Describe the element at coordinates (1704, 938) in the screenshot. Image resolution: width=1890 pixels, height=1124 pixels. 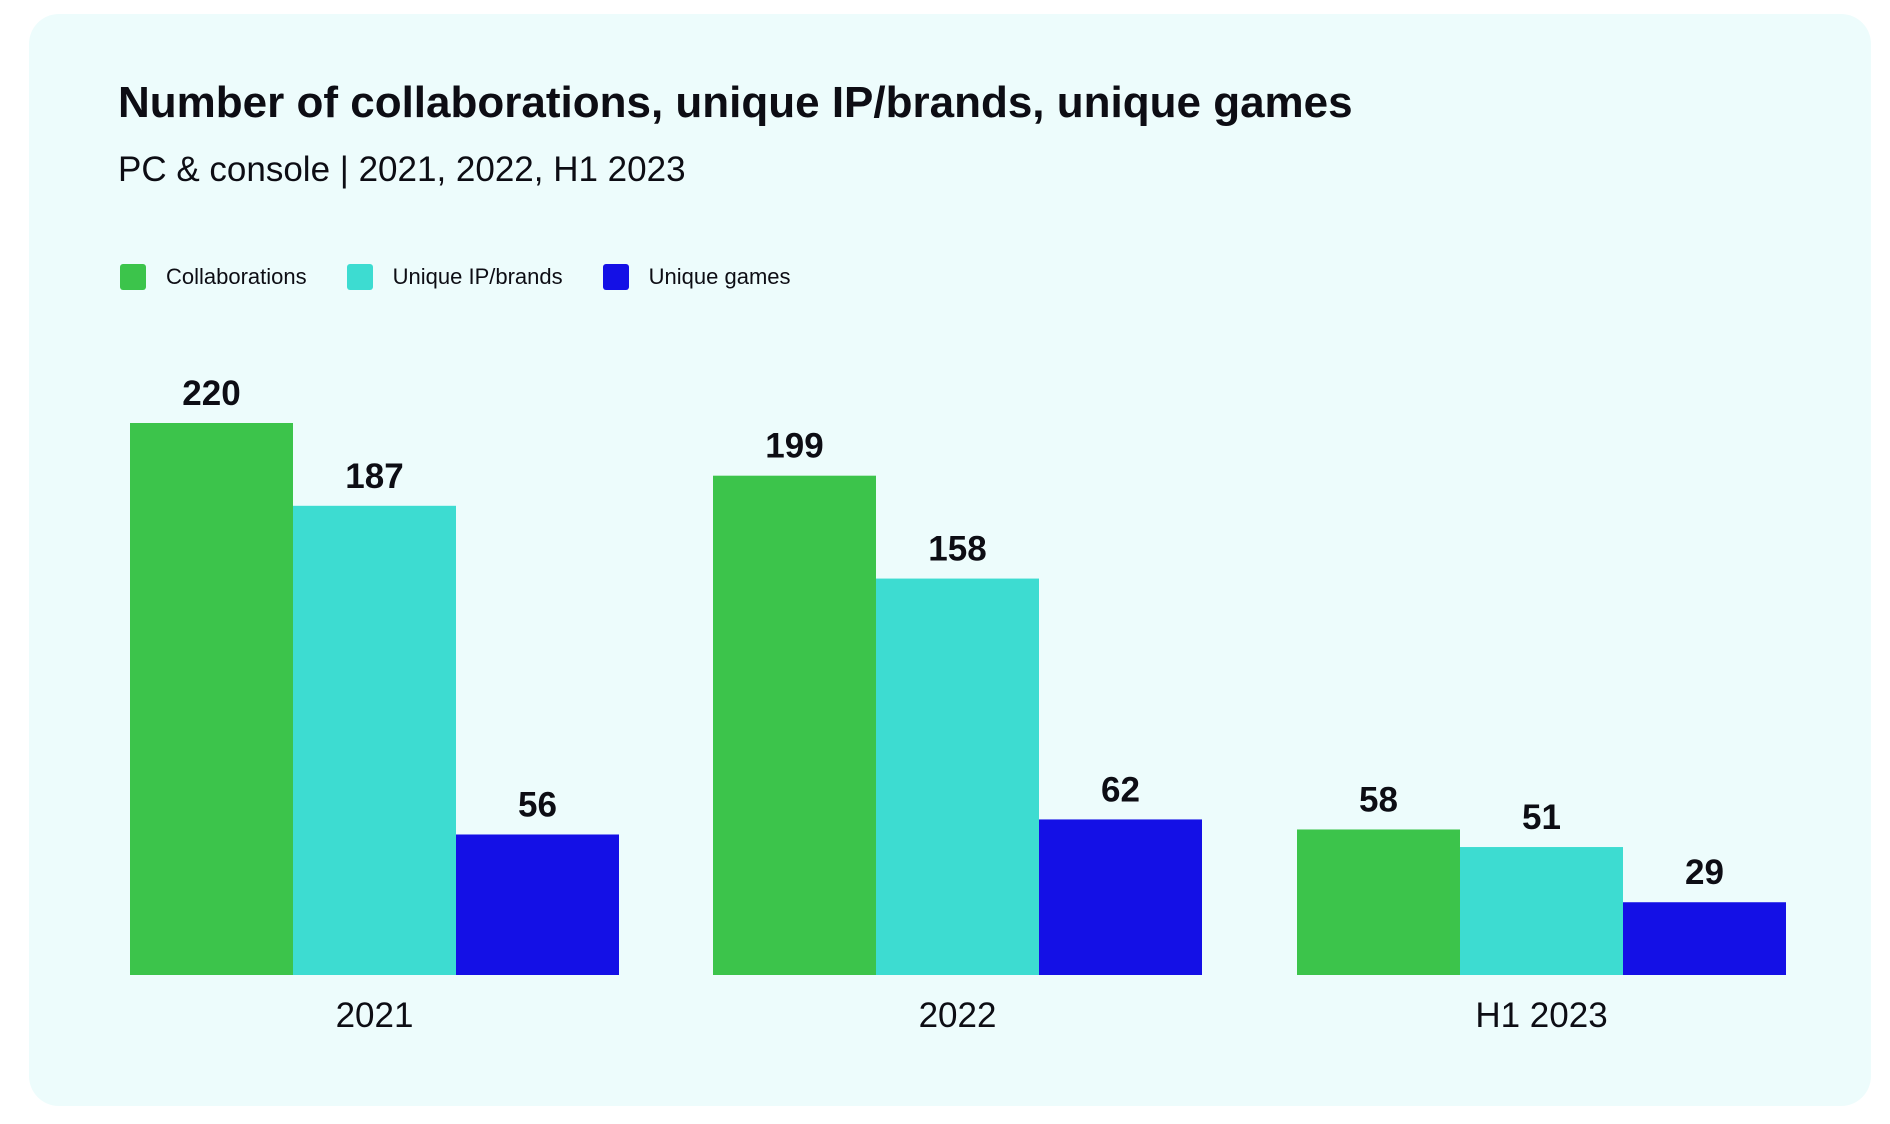
I see `bar-unique-games-h1-2023` at that location.